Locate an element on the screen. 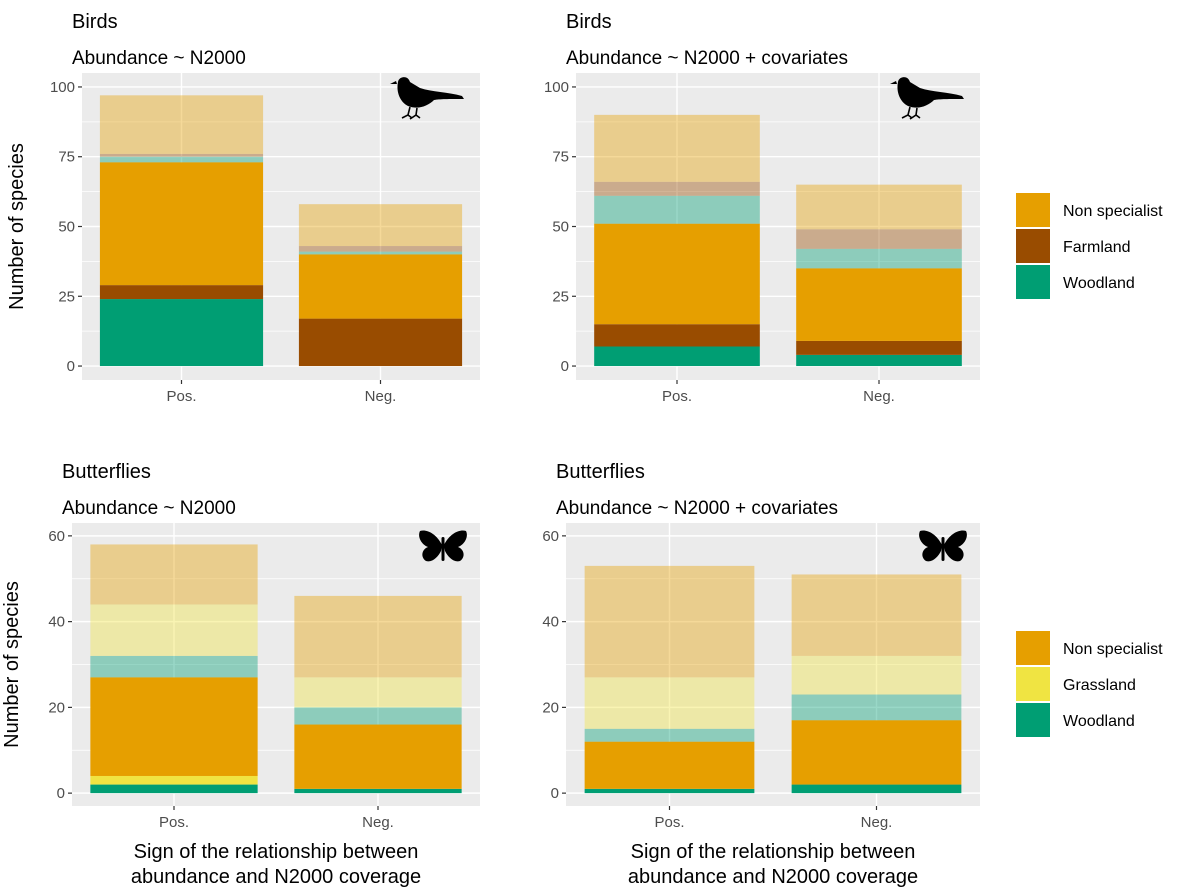 This screenshot has height=891, width=1185. legend-label: Grassland is located at coordinates (1099, 685).